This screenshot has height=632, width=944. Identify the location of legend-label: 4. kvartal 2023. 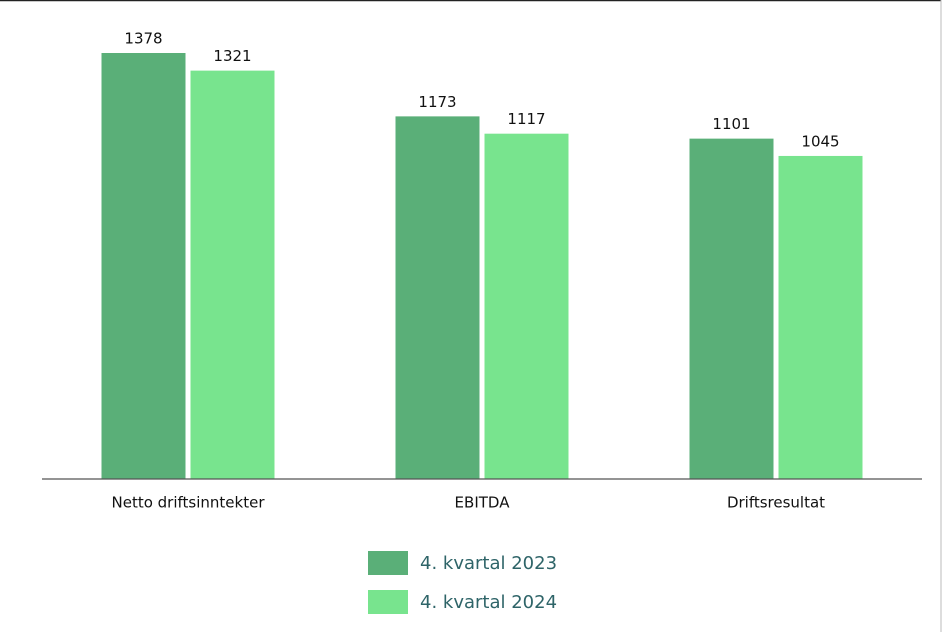
(488, 563).